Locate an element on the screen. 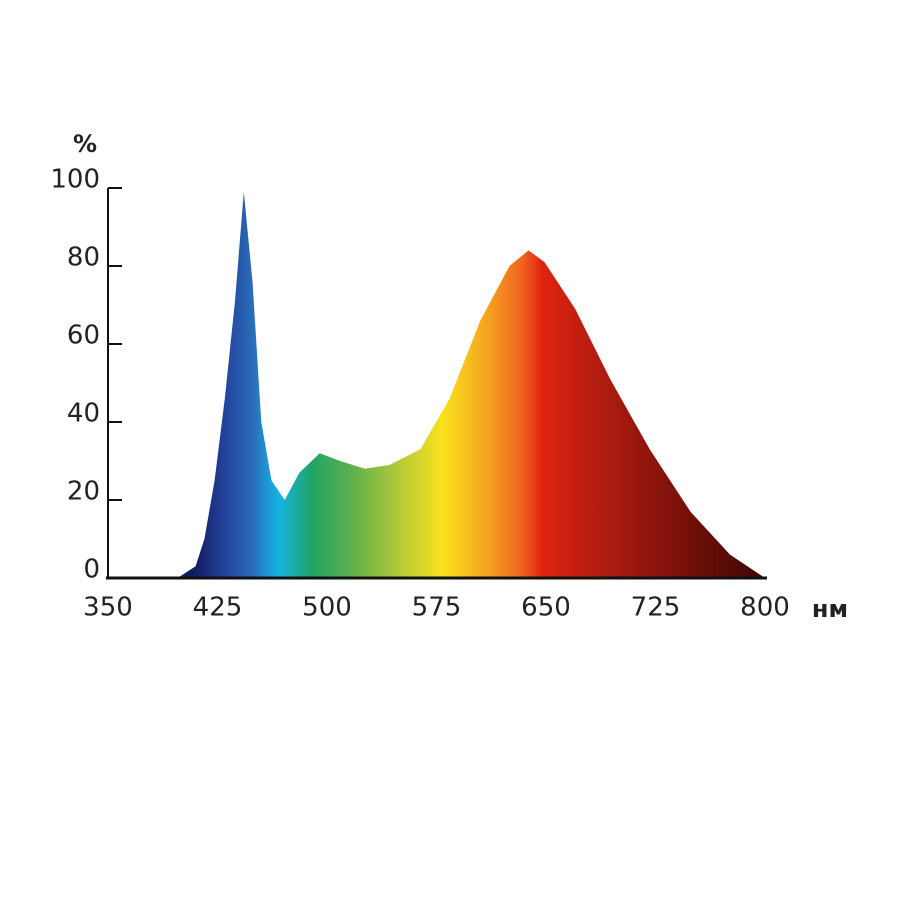  y-tick-label: 0 is located at coordinates (91, 570).